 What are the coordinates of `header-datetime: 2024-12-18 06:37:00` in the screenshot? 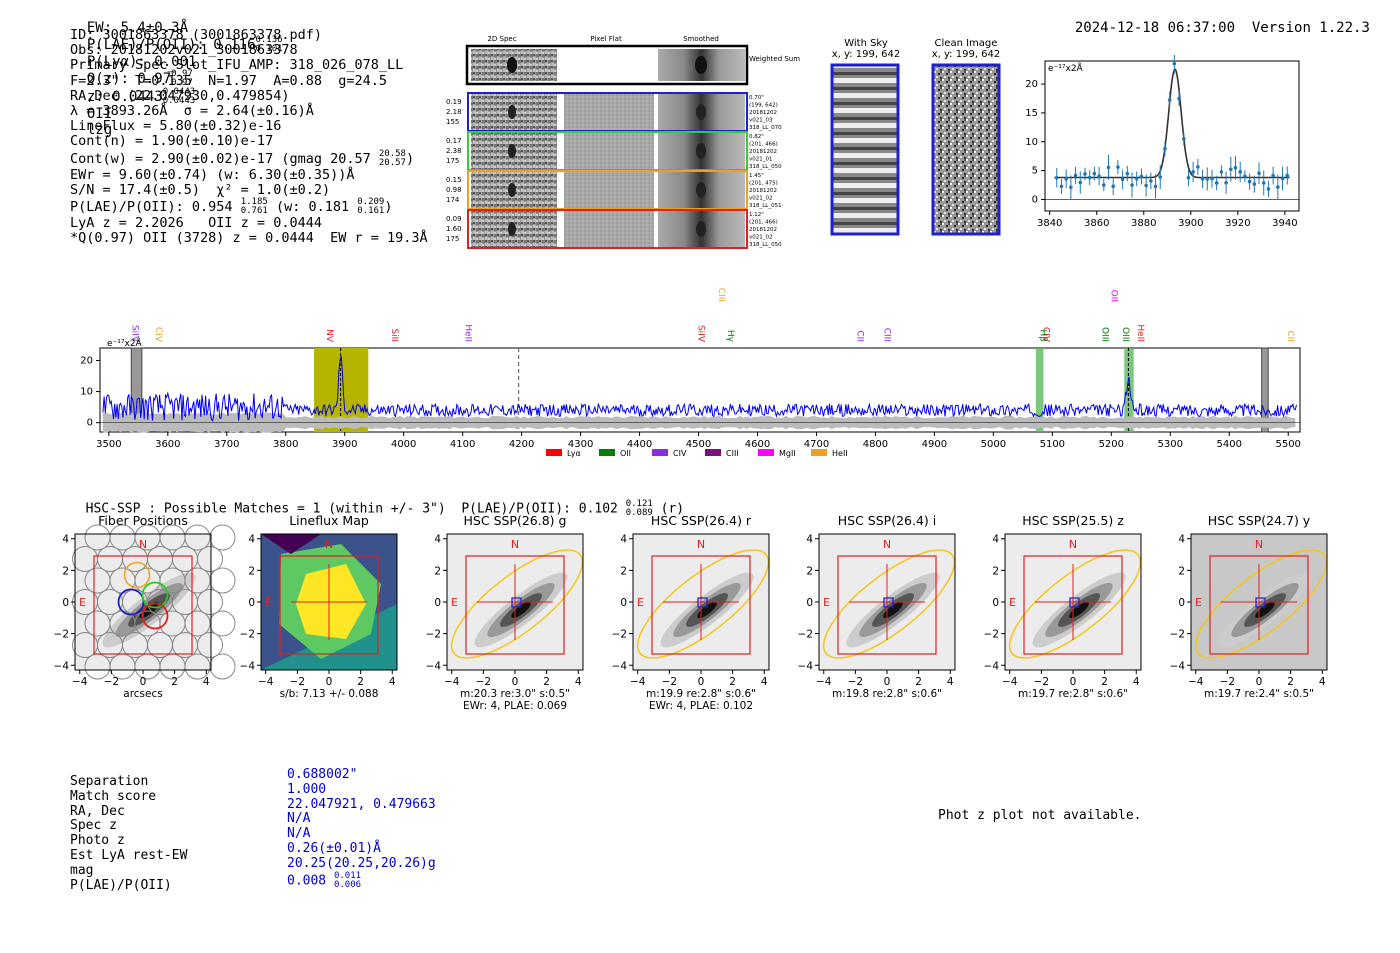 It's located at (1155, 28).